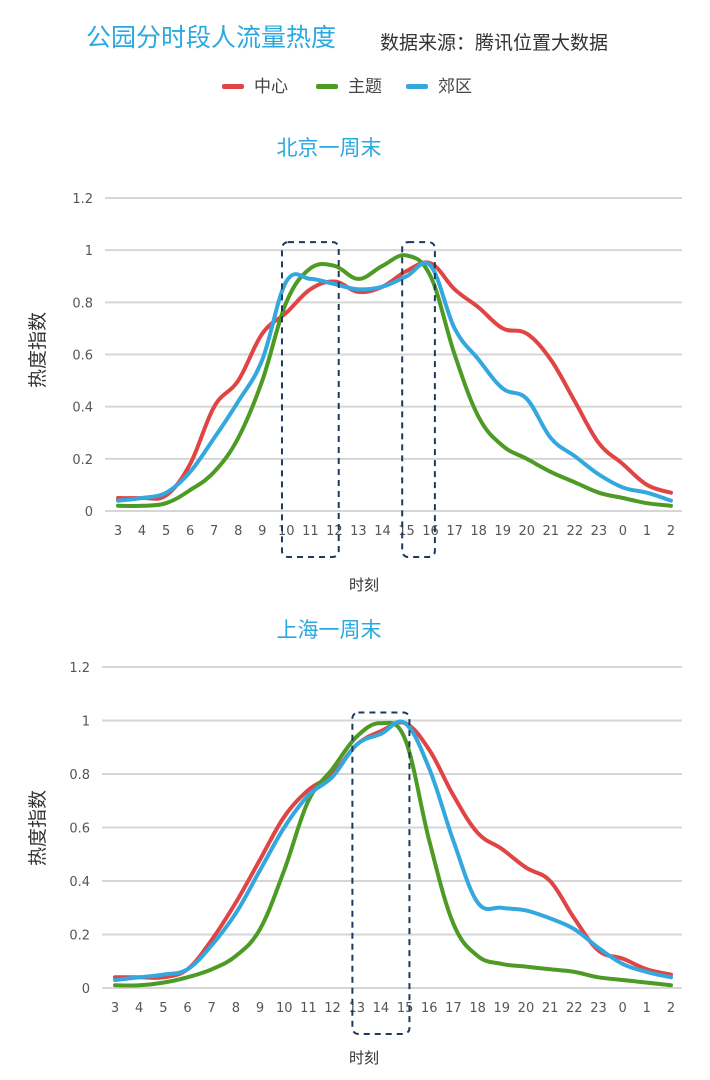 The height and width of the screenshot is (1080, 710). Describe the element at coordinates (365, 87) in the screenshot. I see `legend-label-theme: 主题` at that location.